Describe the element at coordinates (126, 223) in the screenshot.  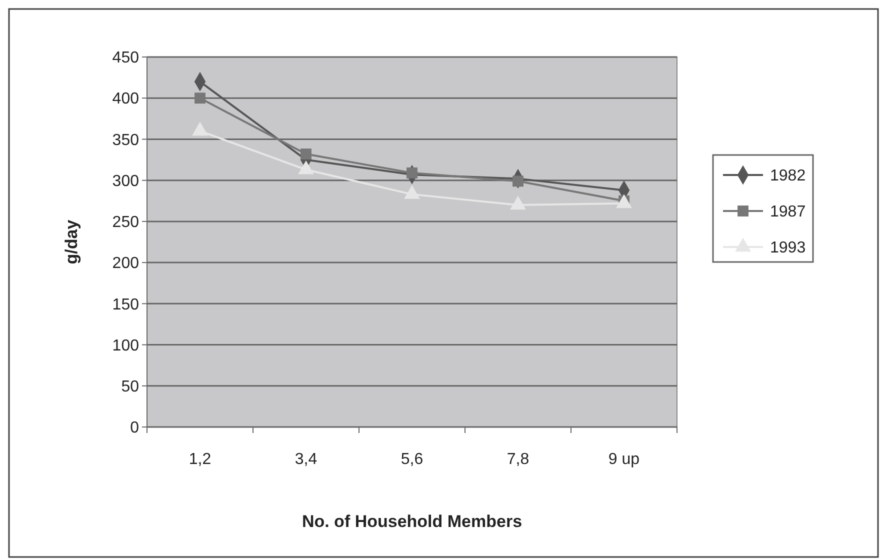
I see `y-tick-label: 250` at that location.